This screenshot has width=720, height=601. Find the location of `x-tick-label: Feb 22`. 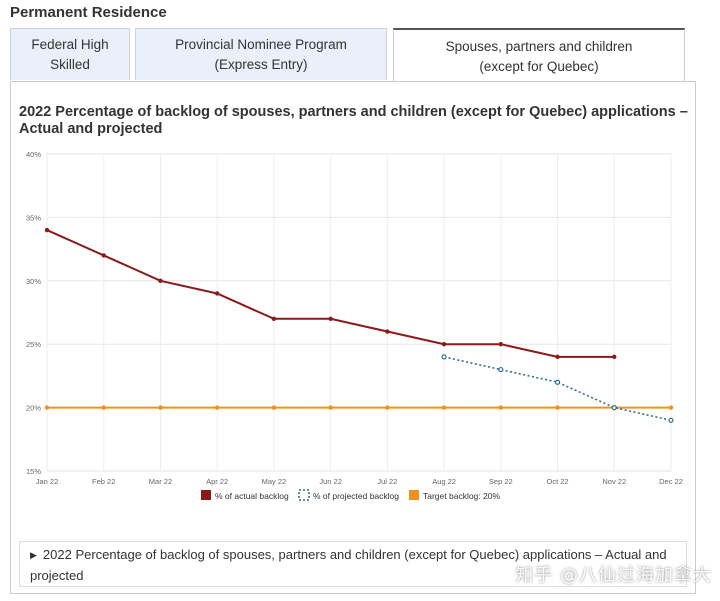

x-tick-label: Feb 22 is located at coordinates (103, 481).